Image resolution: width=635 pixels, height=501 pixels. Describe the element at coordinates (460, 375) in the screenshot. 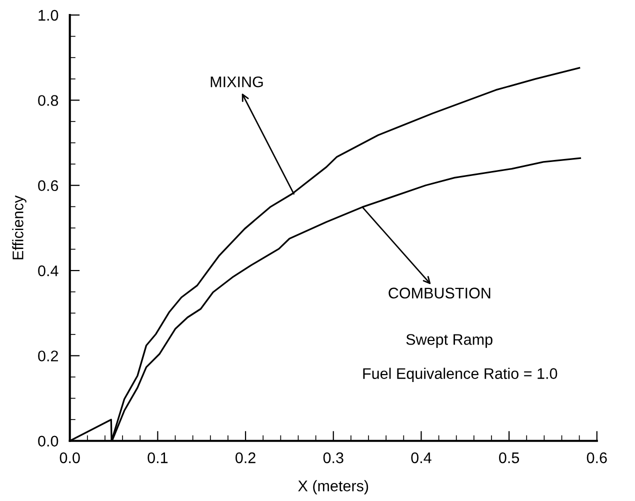

I see `annotation: Fuel Equivalence Ratio = 1.0` at that location.